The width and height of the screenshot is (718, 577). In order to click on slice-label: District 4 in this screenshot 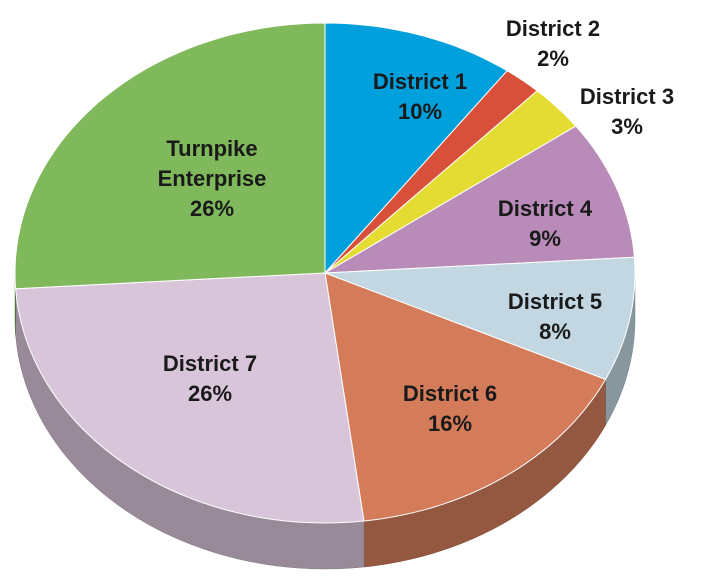, I will do `click(545, 208)`.